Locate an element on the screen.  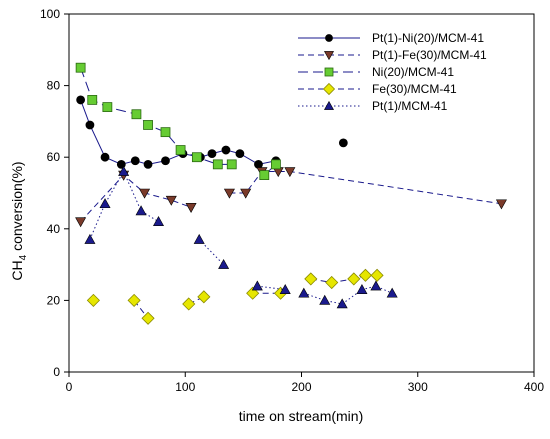
legend-entry: Fe(30)/MCM-41 is located at coordinates (377, 89).